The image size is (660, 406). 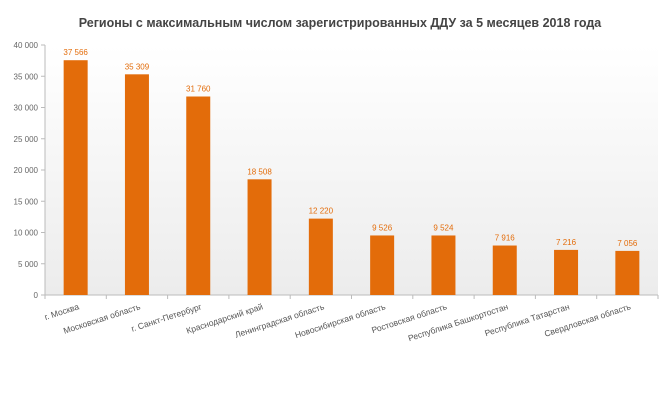 What do you see at coordinates (26, 108) in the screenshot?
I see `y-tick-label: 30 000` at bounding box center [26, 108].